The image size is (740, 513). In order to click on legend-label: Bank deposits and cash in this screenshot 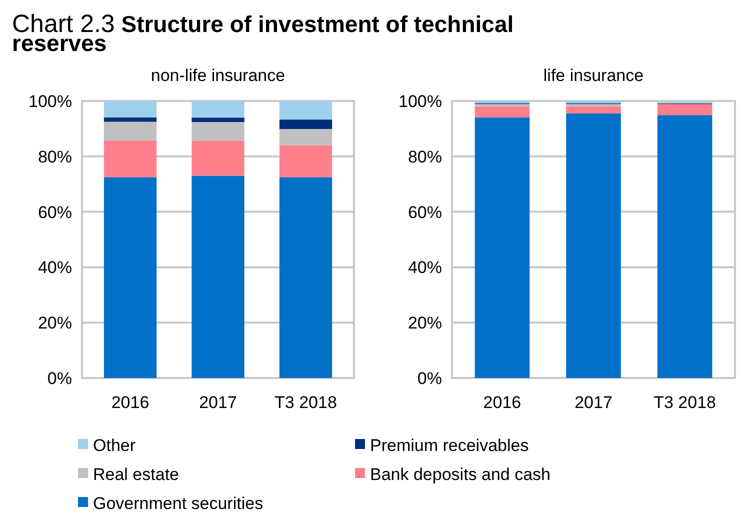, I will do `click(460, 474)`.